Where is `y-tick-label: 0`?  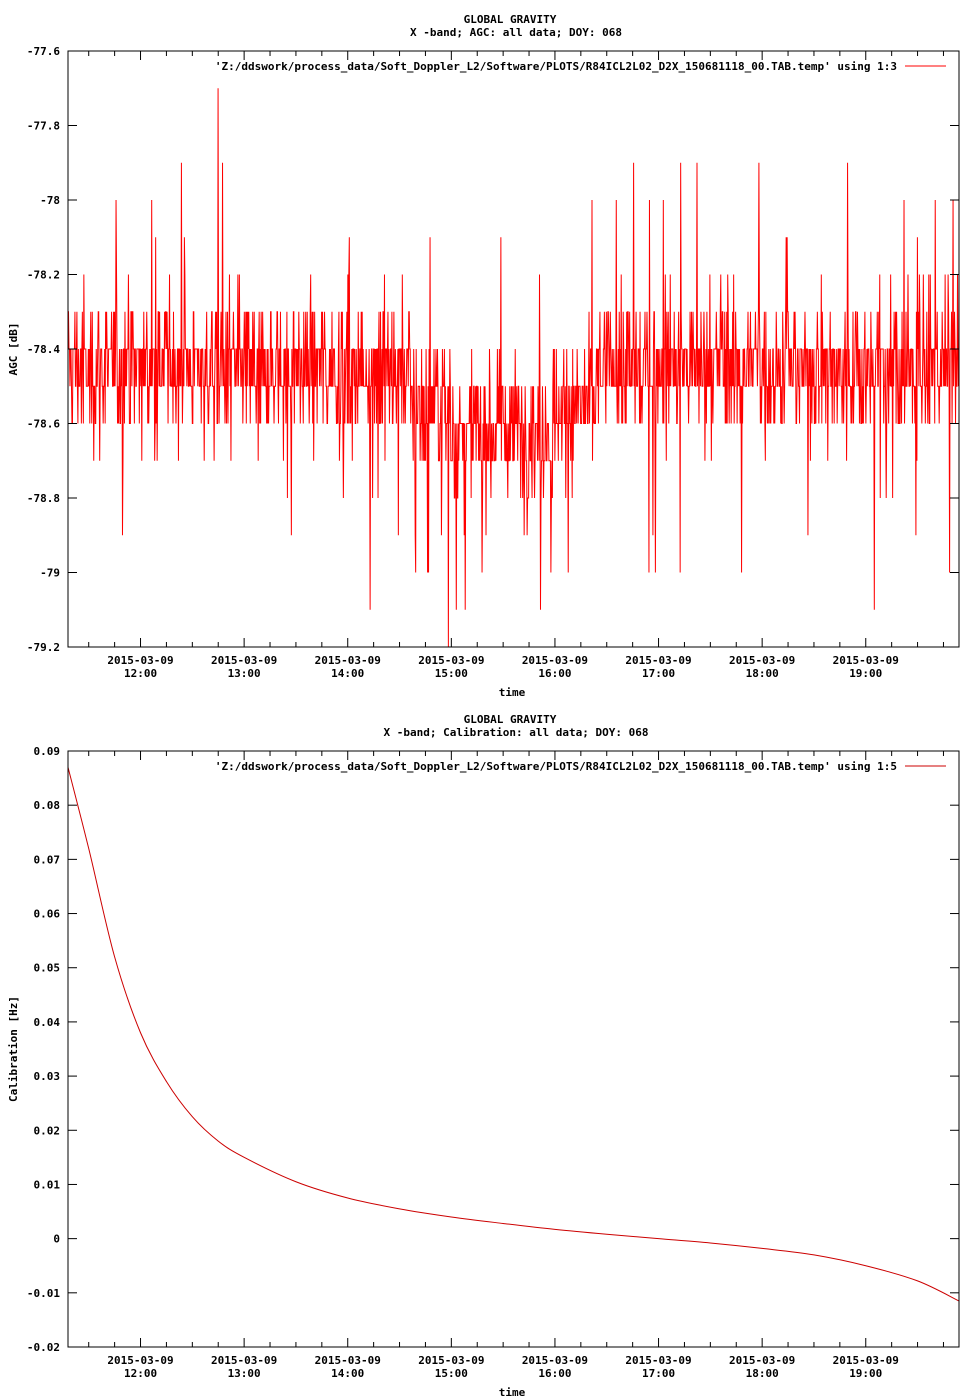 y-tick-label: 0 is located at coordinates (56, 1239).